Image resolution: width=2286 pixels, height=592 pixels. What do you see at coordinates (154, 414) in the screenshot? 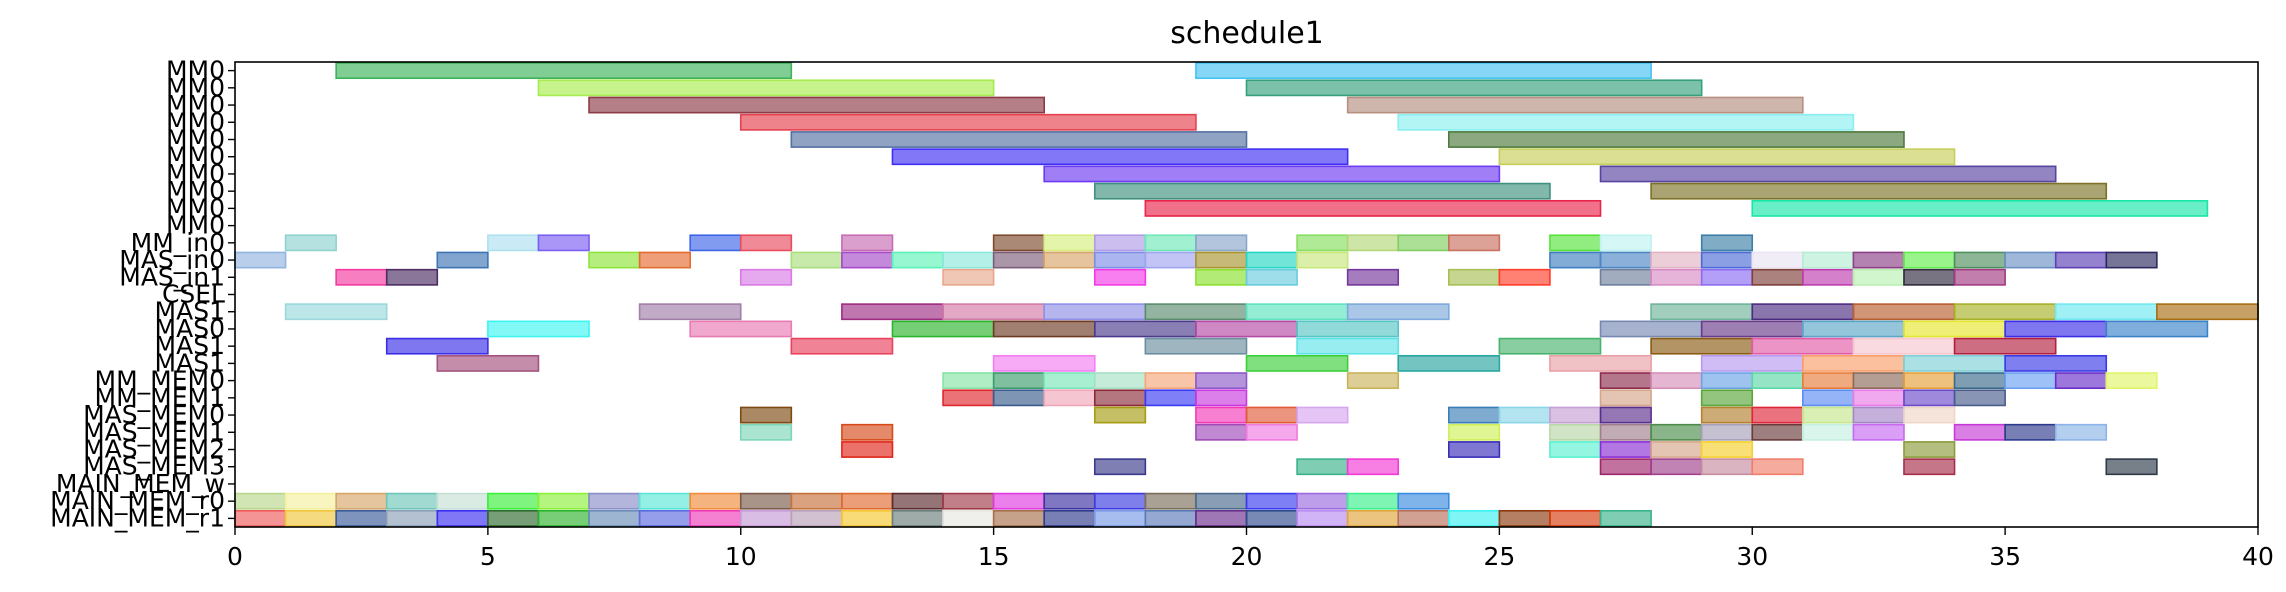
I see `y-tick-label: MAS_MEM0` at bounding box center [154, 414].